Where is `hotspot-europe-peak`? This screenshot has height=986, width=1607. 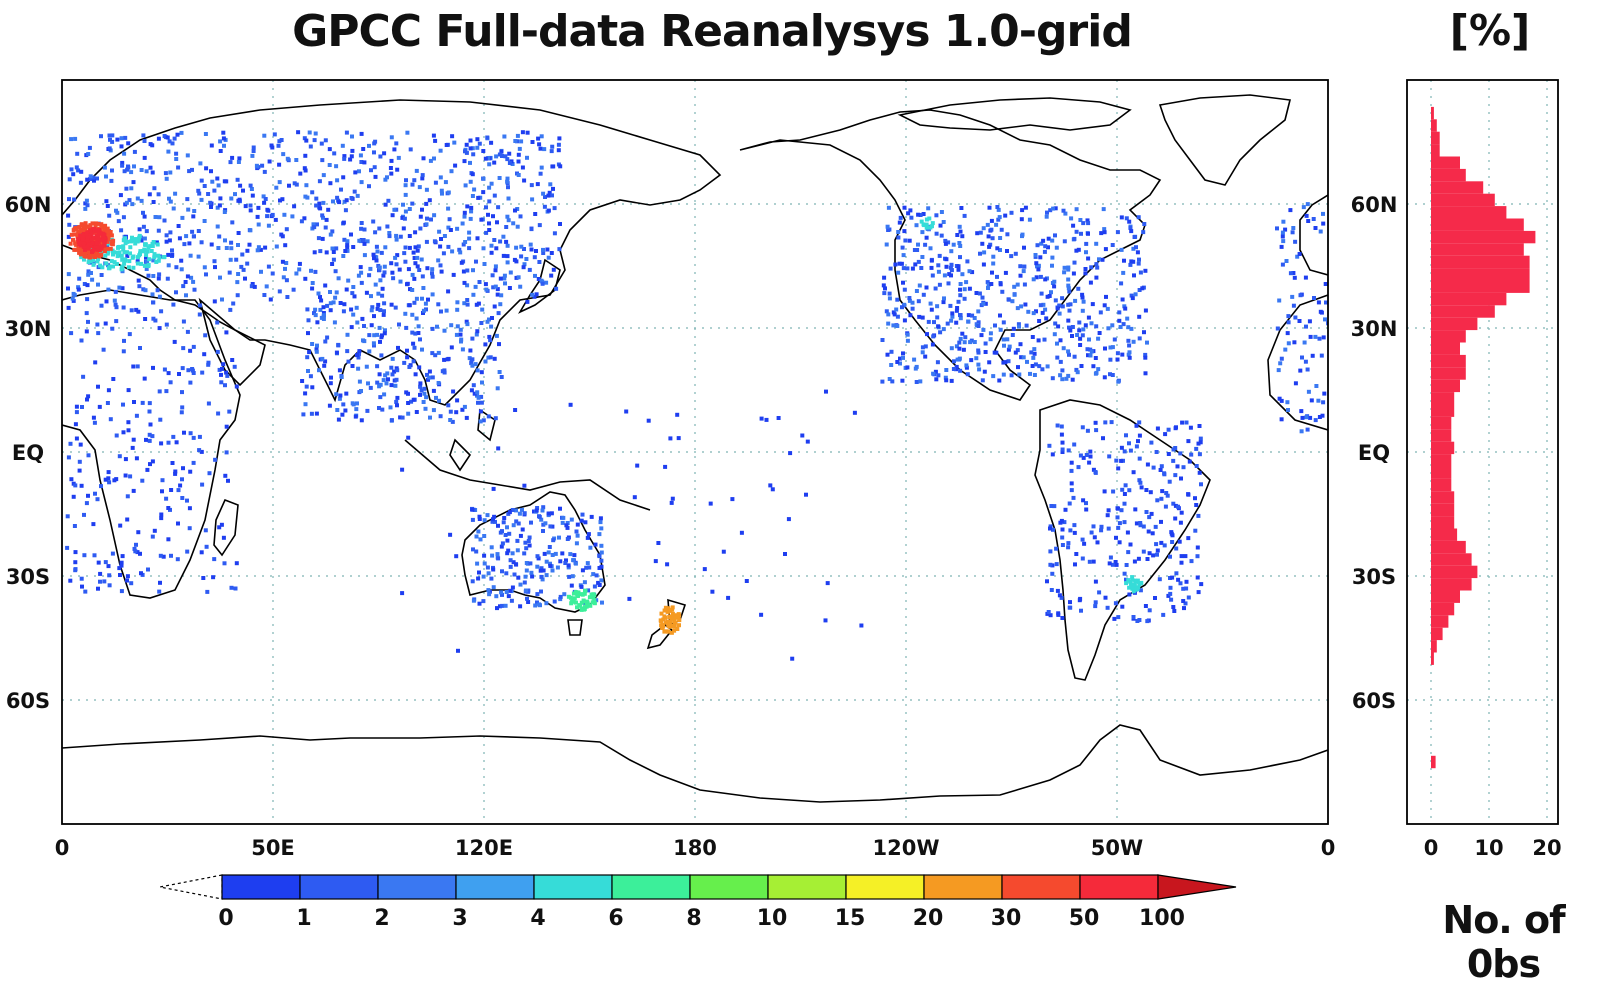
hotspot-europe-peak is located at coordinates (90, 230).